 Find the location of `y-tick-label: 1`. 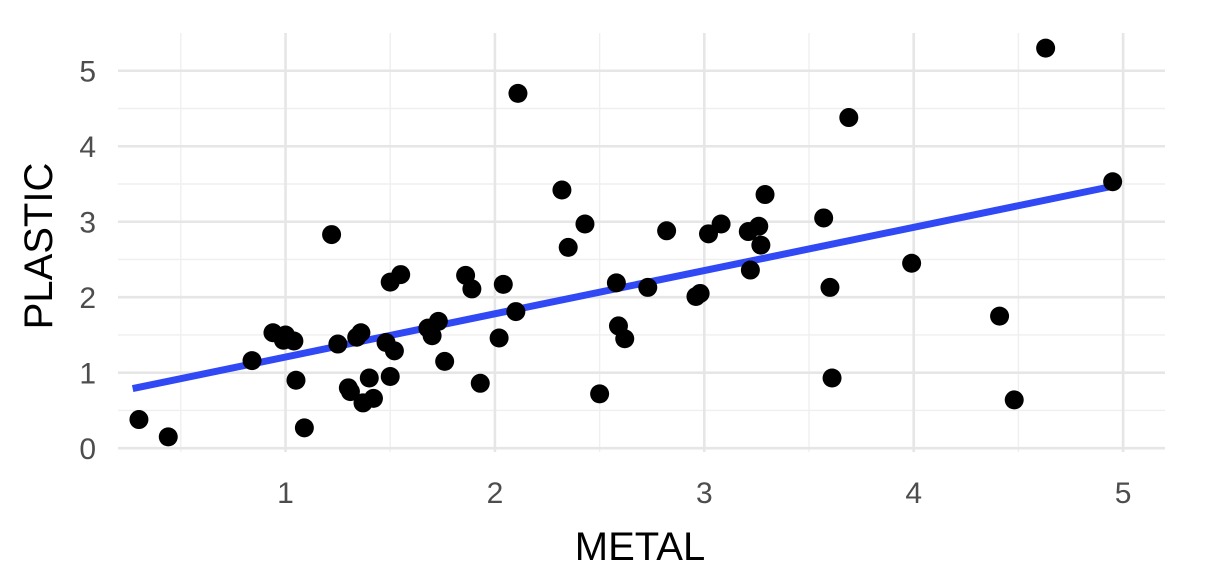

y-tick-label: 1 is located at coordinates (87, 374).